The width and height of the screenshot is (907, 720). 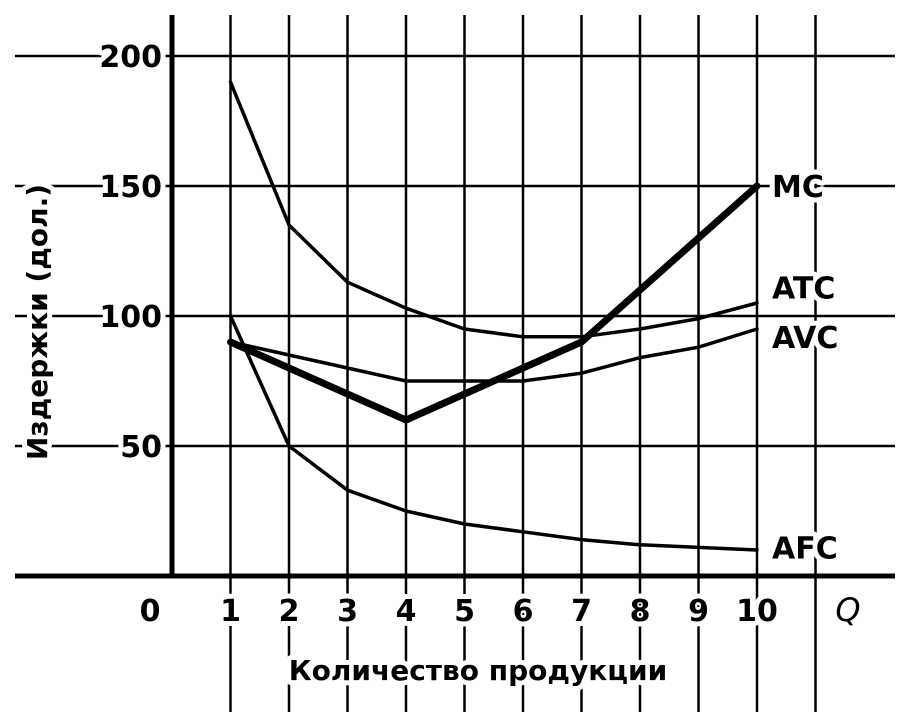 What do you see at coordinates (523, 611) in the screenshot?
I see `x-tick-label: 6` at bounding box center [523, 611].